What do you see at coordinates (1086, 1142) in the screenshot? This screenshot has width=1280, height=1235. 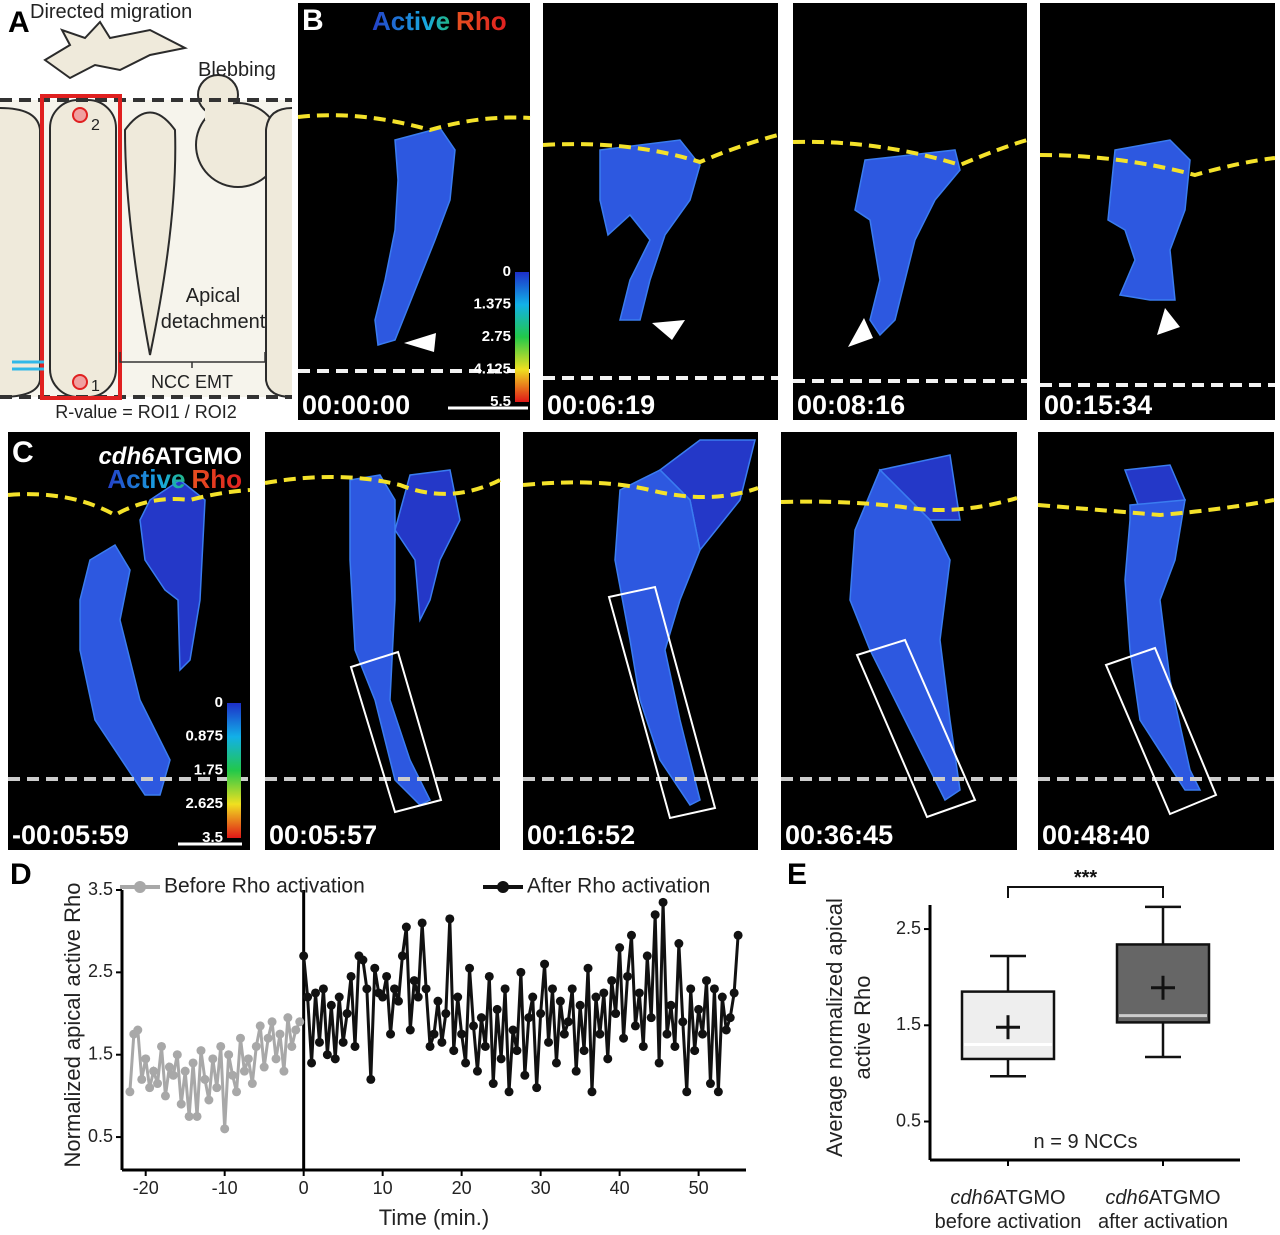 I see `annotation: n = 9 NCCs` at bounding box center [1086, 1142].